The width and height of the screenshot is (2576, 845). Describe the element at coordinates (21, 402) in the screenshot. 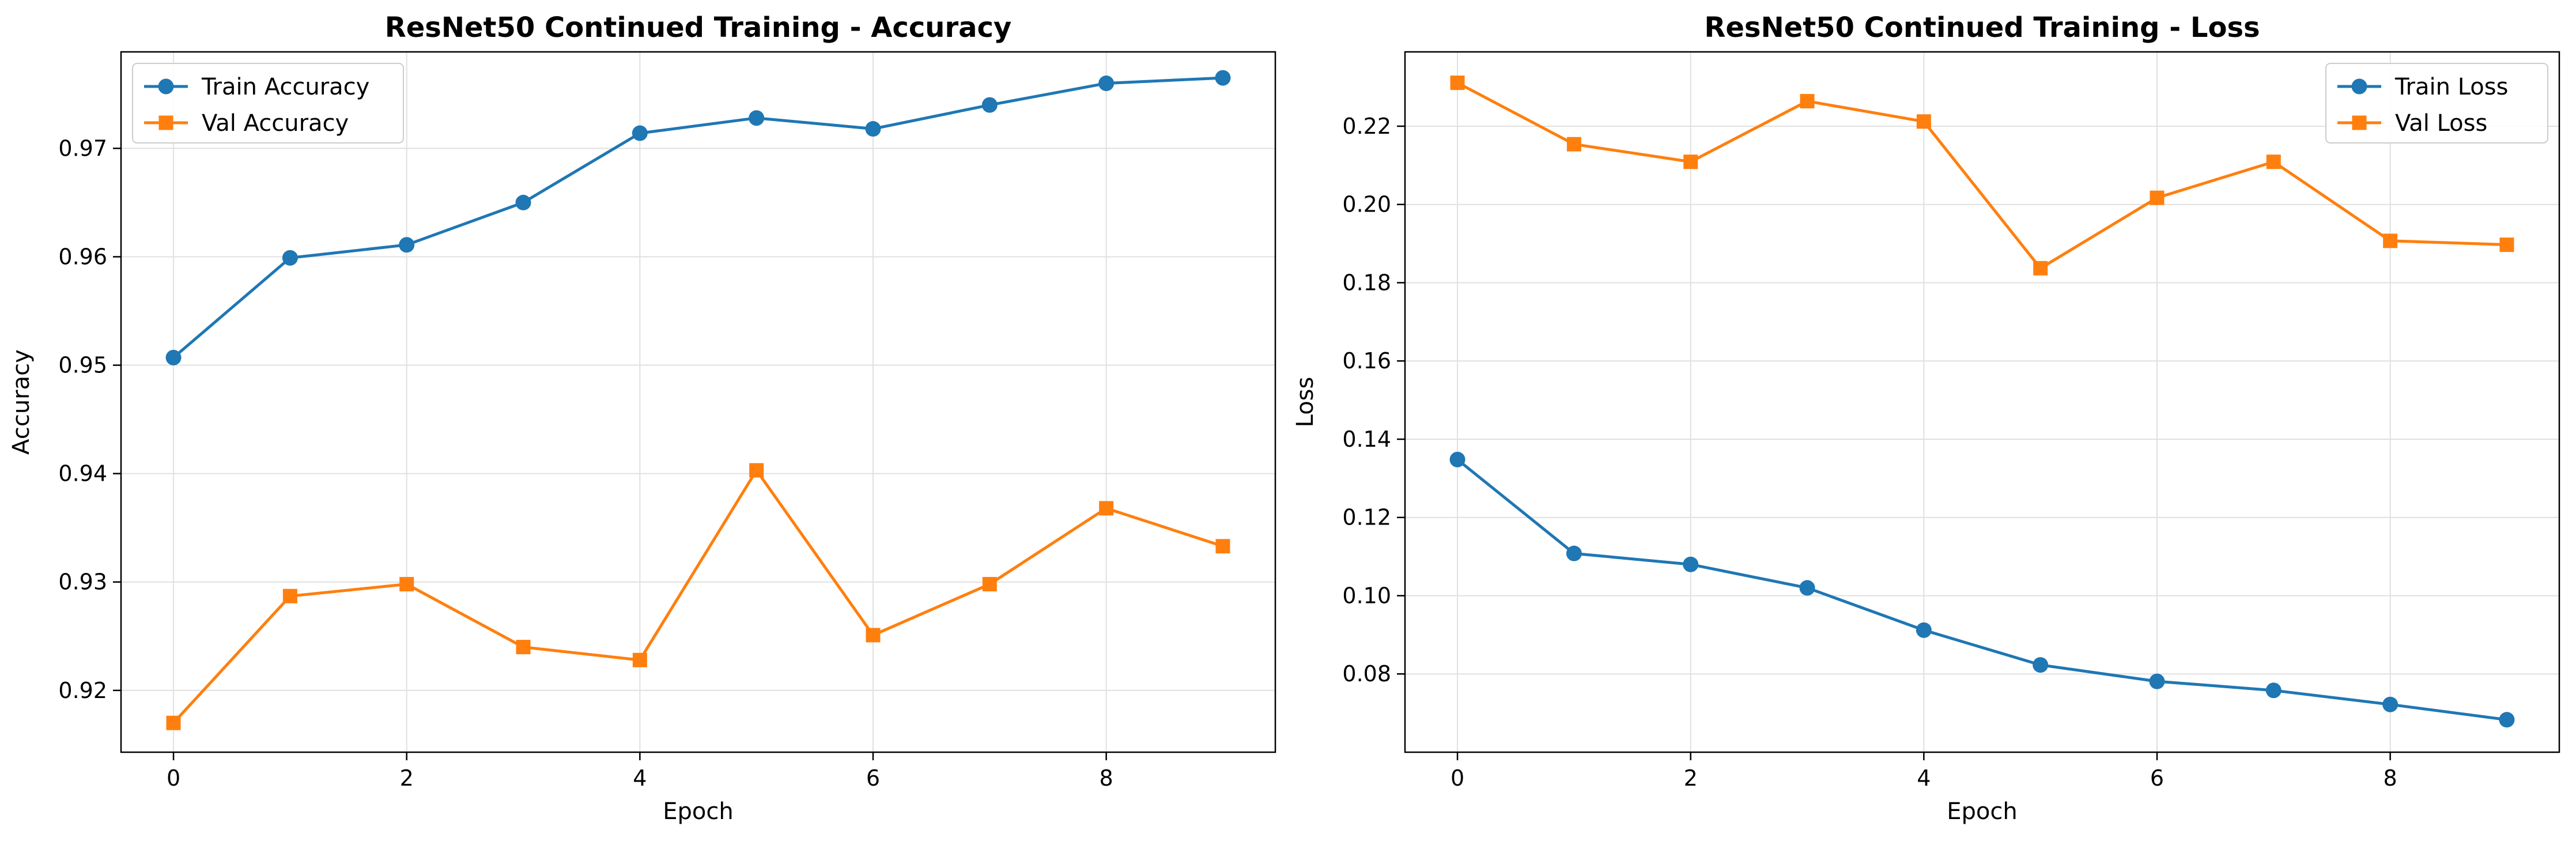

I see `y-axis-label: Accuracy` at that location.